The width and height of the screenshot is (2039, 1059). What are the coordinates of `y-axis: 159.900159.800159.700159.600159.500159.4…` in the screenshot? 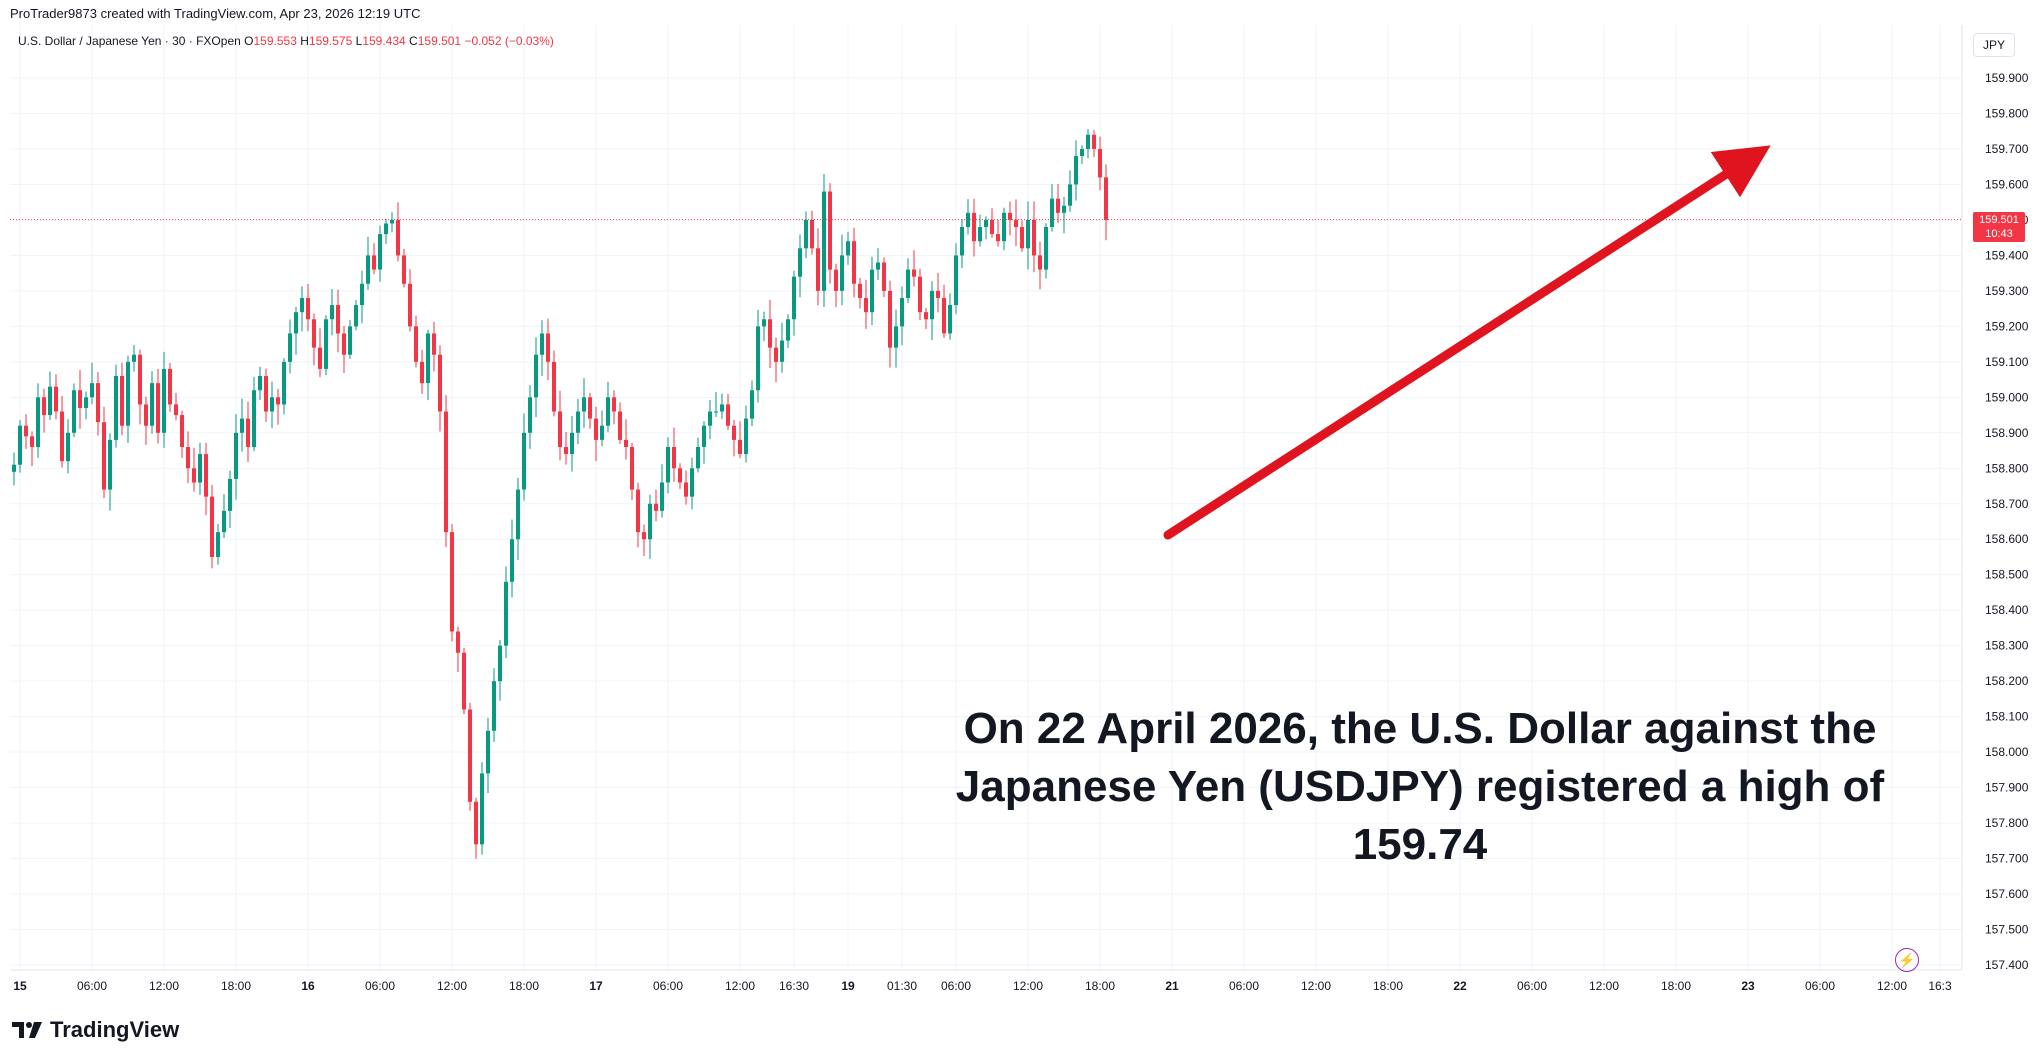 It's located at (2007, 521).